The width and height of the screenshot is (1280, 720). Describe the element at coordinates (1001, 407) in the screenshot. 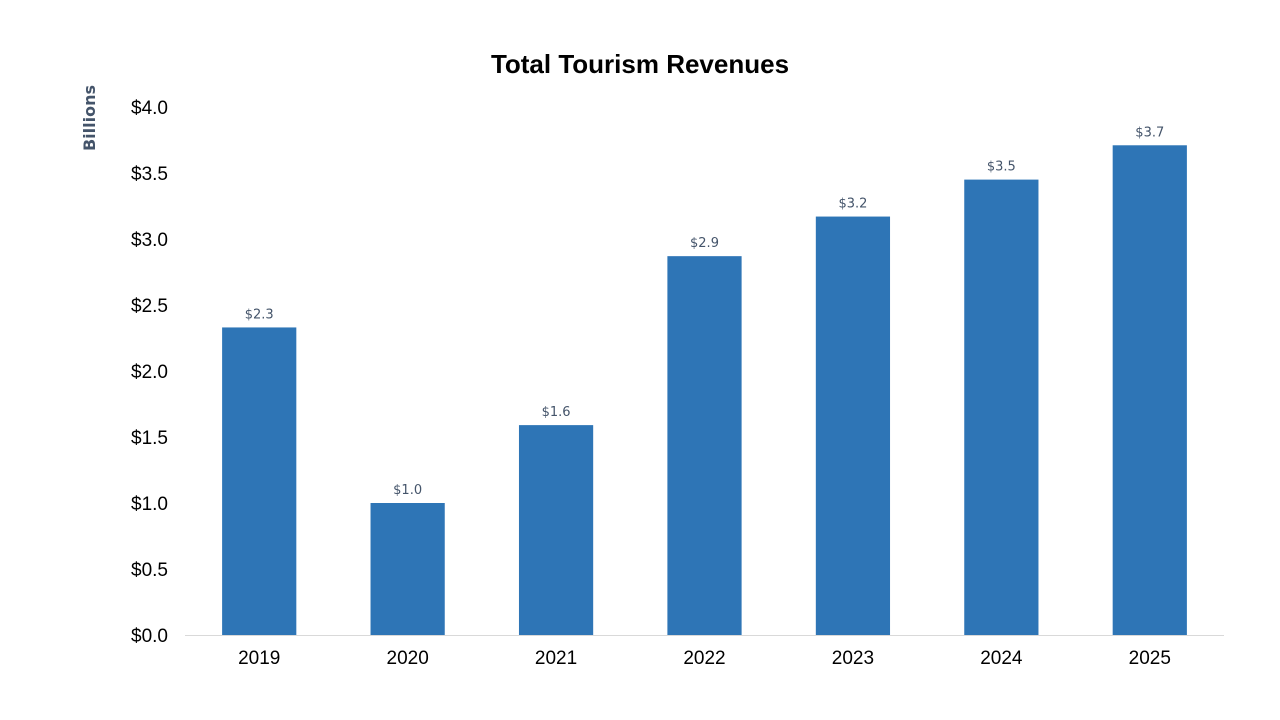

I see `bar-2024` at that location.